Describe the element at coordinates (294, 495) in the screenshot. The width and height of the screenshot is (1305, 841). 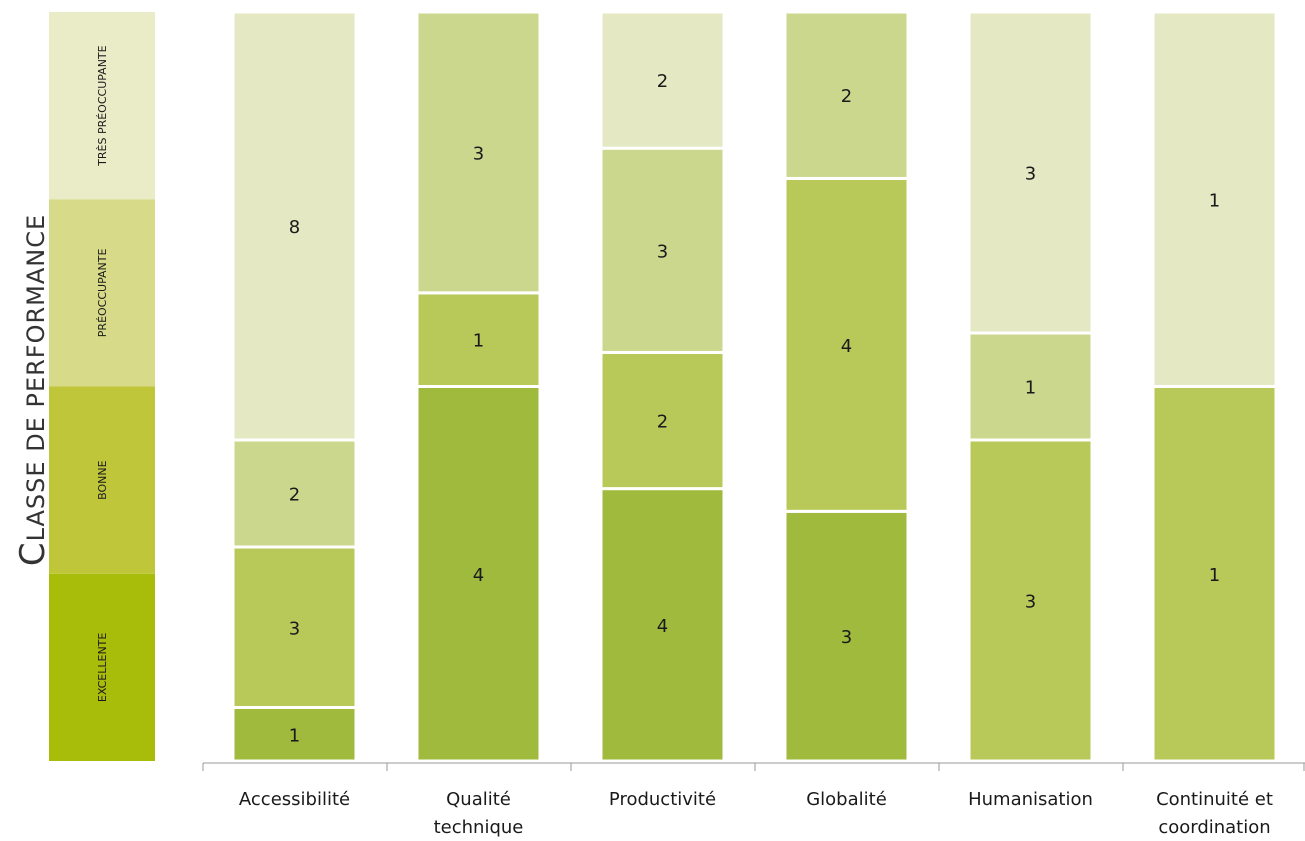
I see `bar-value-label-0-2: 2` at that location.